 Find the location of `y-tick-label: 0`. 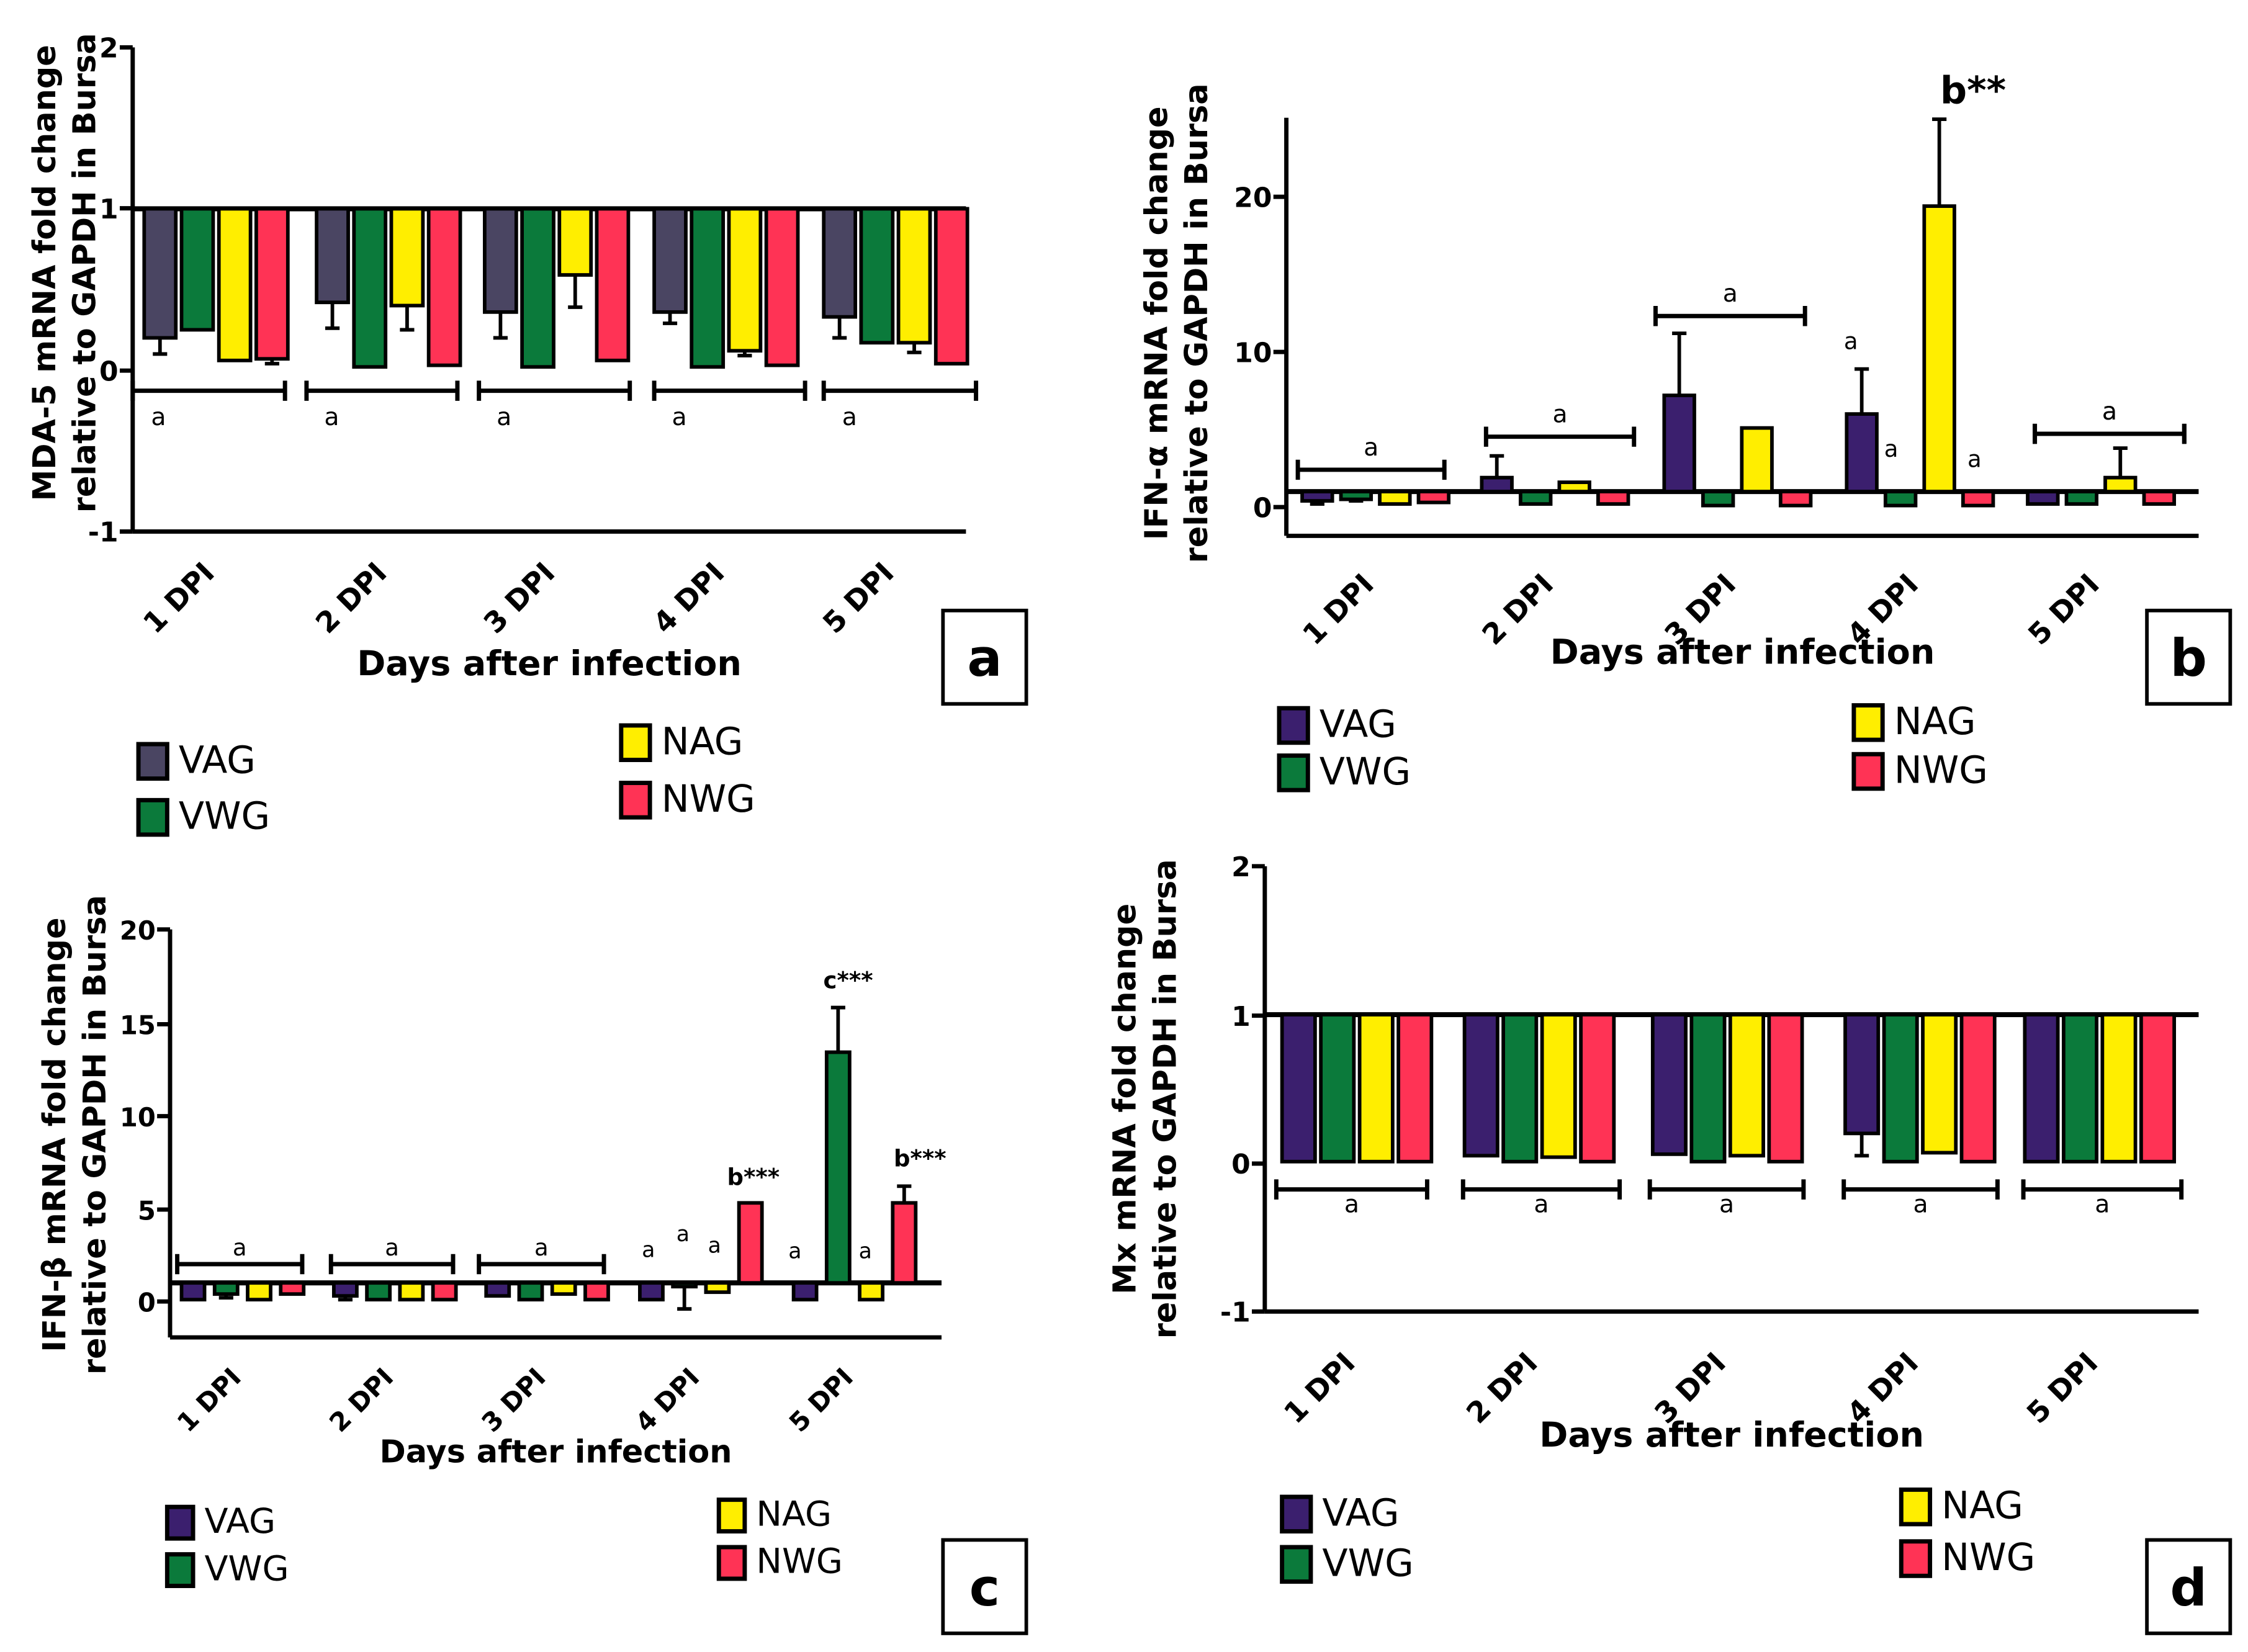

y-tick-label: 0 is located at coordinates (1241, 1164).